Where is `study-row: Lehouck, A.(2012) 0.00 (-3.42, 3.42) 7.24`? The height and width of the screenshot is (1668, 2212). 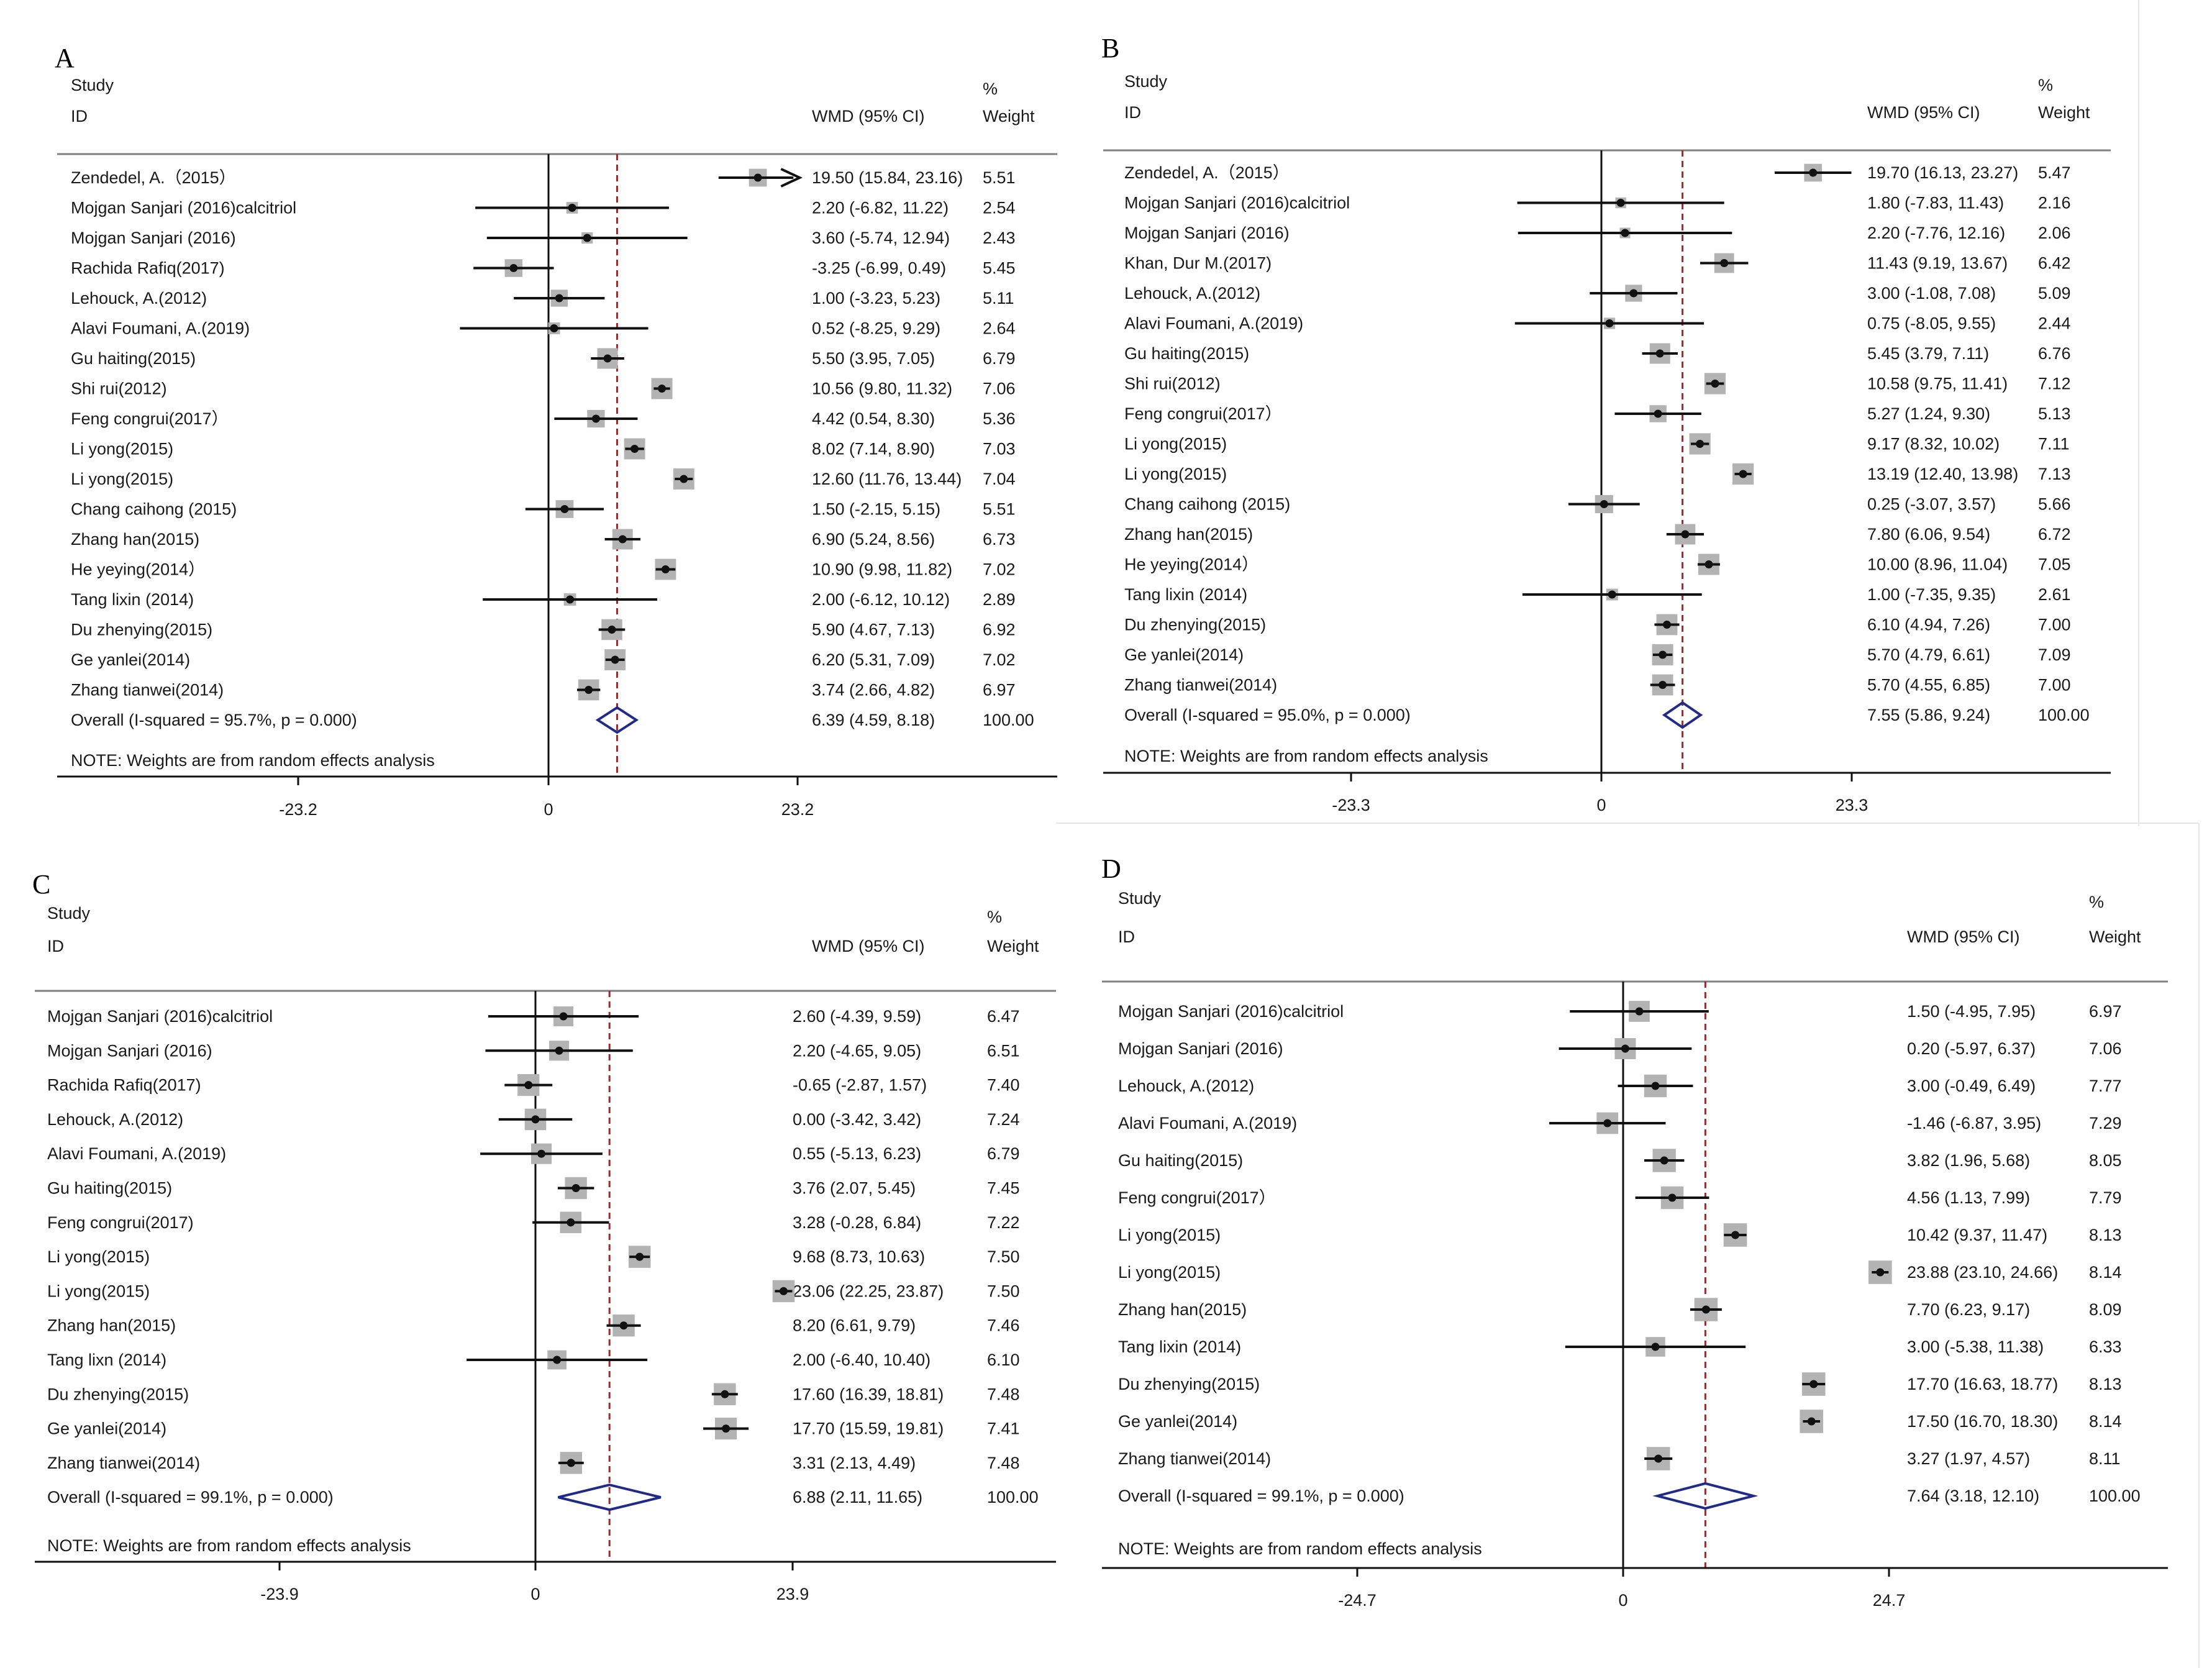 study-row: Lehouck, A.(2012) 0.00 (-3.42, 3.42) 7.24 is located at coordinates (533, 1119).